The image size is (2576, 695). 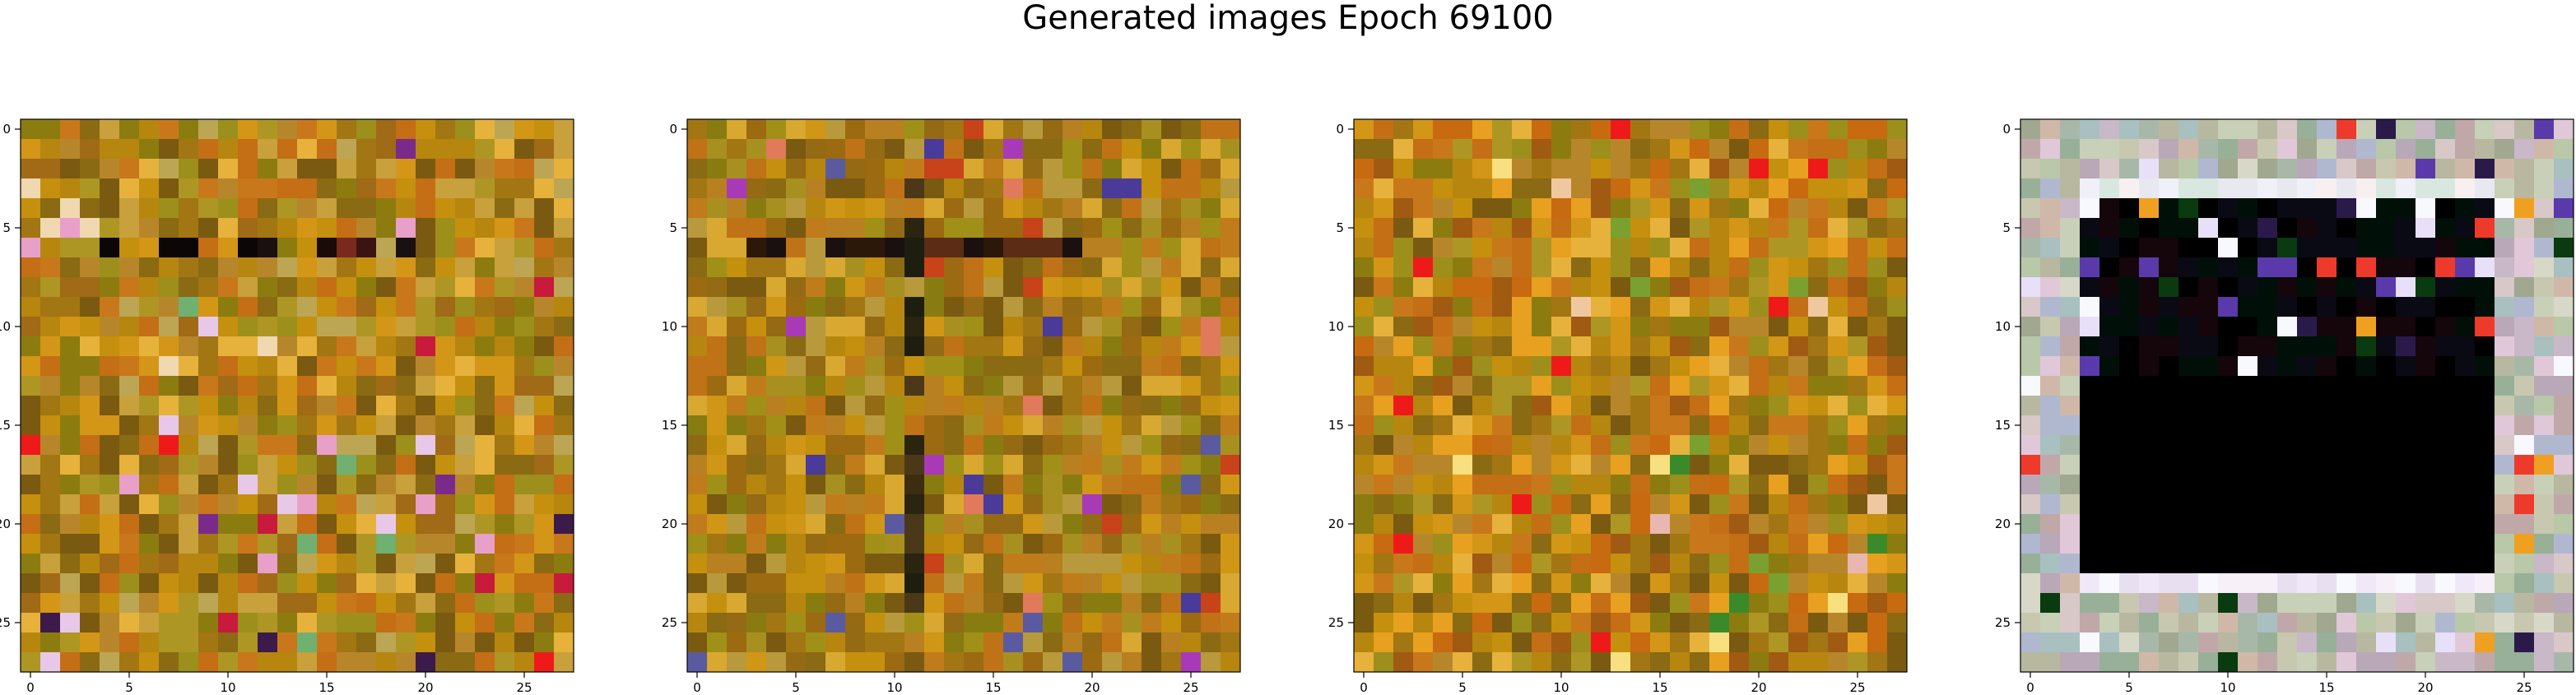 What do you see at coordinates (1340, 129) in the screenshot?
I see `y-tick-label: 0` at bounding box center [1340, 129].